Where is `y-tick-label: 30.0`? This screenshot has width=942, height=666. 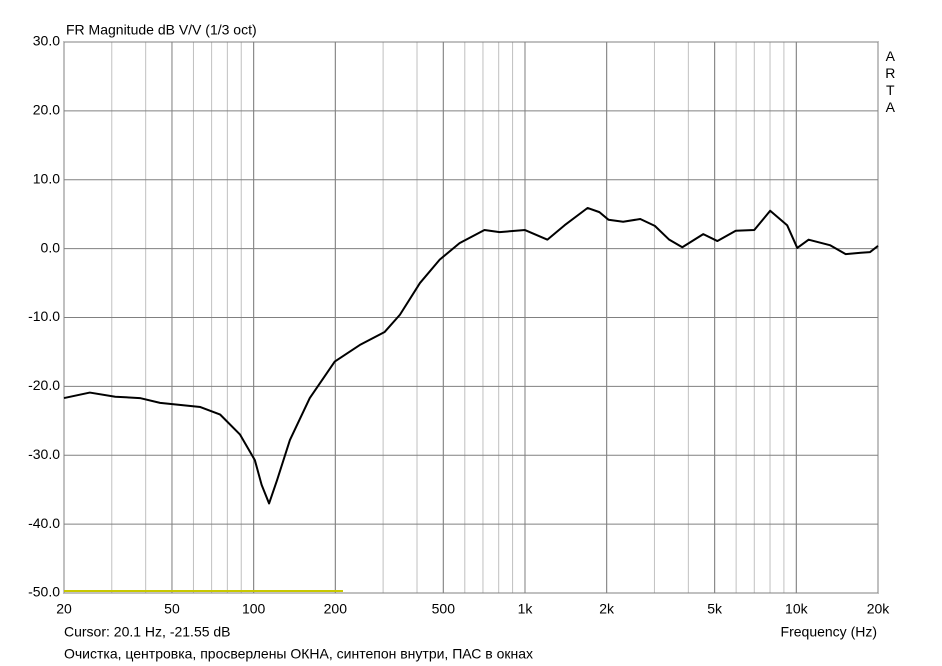
y-tick-label: 30.0 is located at coordinates (46, 41).